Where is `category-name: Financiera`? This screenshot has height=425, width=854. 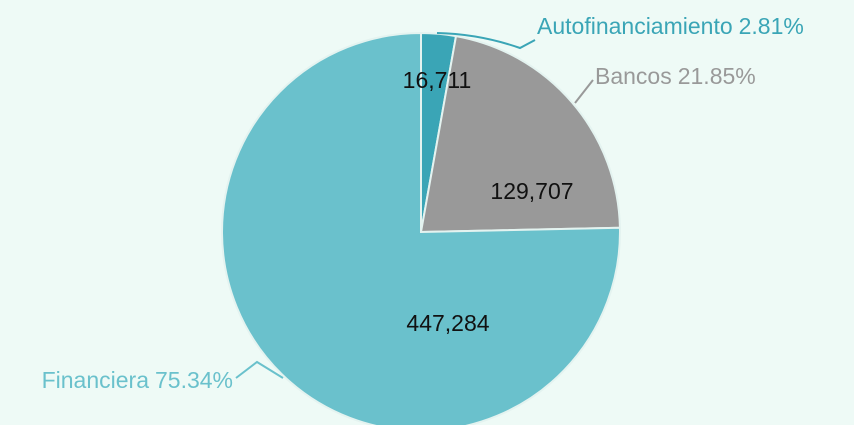
category-name: Financiera is located at coordinates (96, 380).